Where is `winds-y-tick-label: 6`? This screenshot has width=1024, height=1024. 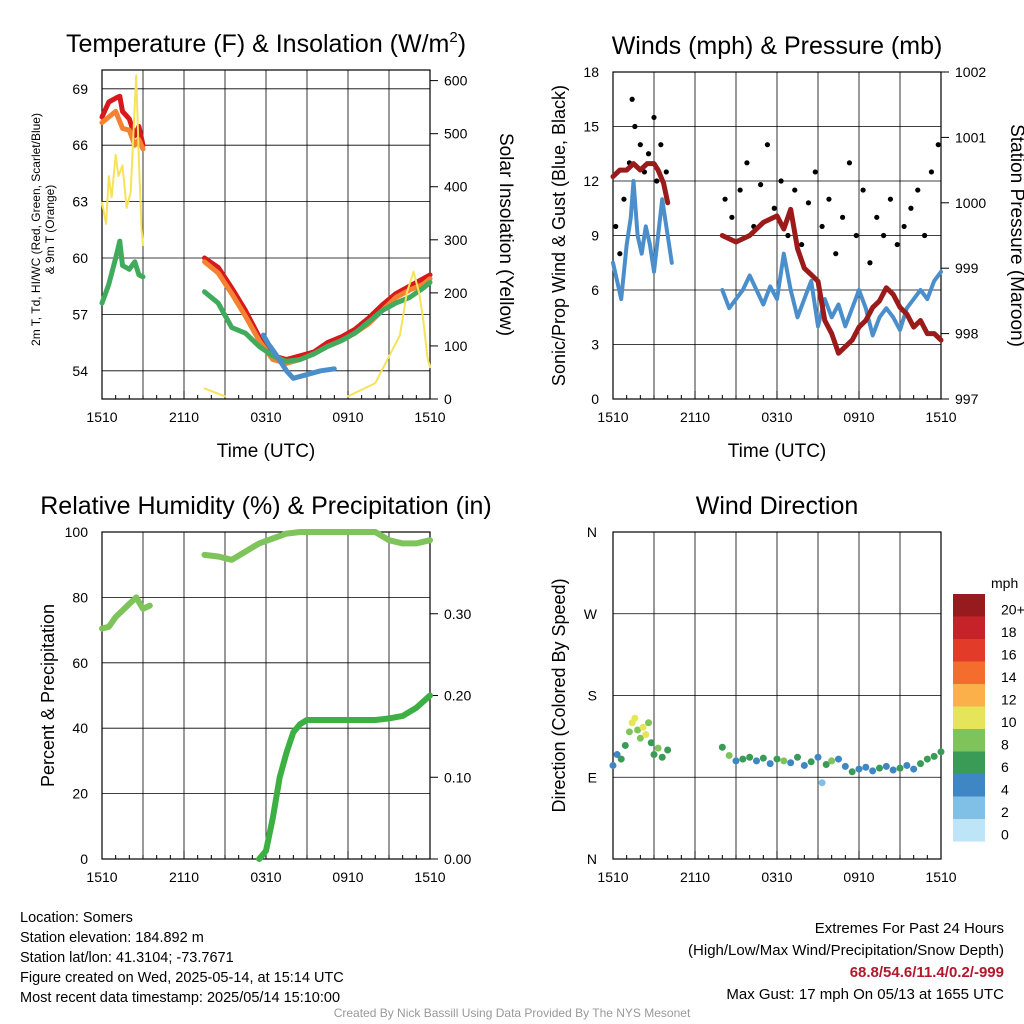
winds-y-tick-label: 6 is located at coordinates (595, 290).